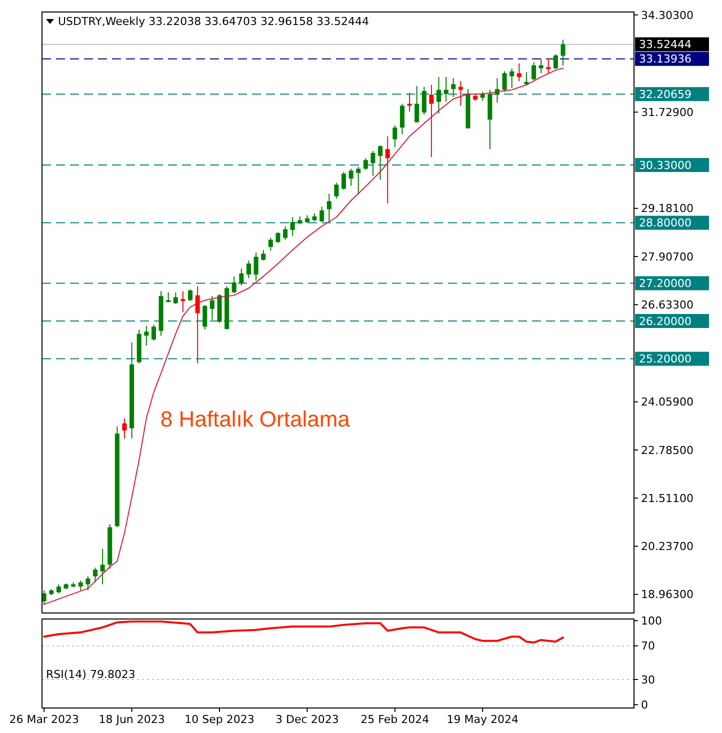 The height and width of the screenshot is (733, 722). Describe the element at coordinates (648, 646) in the screenshot. I see `y-tick-label: 70` at that location.